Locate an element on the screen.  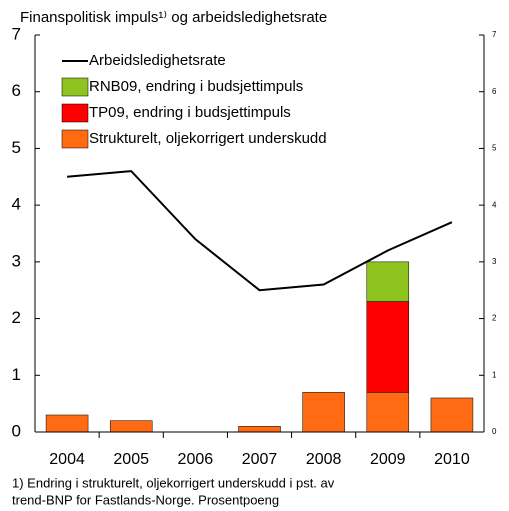
y-tick-label: 4 is located at coordinates (16, 204).